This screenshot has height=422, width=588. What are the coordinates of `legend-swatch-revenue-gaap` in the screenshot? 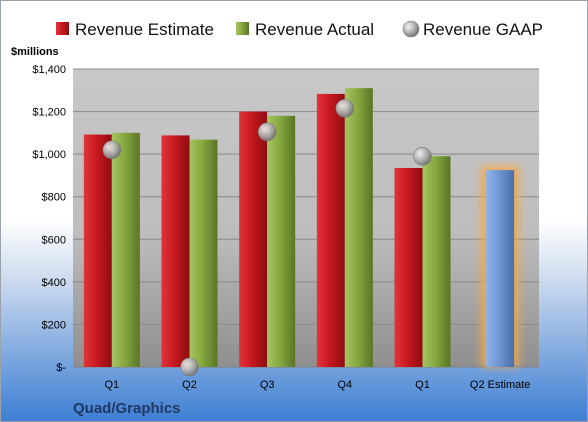 It's located at (411, 29).